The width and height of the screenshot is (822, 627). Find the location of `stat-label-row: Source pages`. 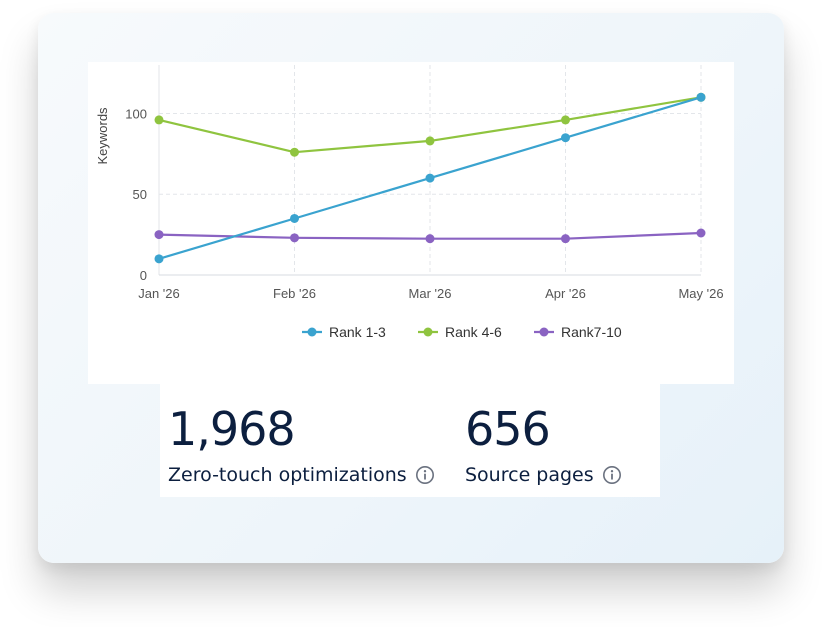

stat-label-row: Source pages is located at coordinates (543, 475).